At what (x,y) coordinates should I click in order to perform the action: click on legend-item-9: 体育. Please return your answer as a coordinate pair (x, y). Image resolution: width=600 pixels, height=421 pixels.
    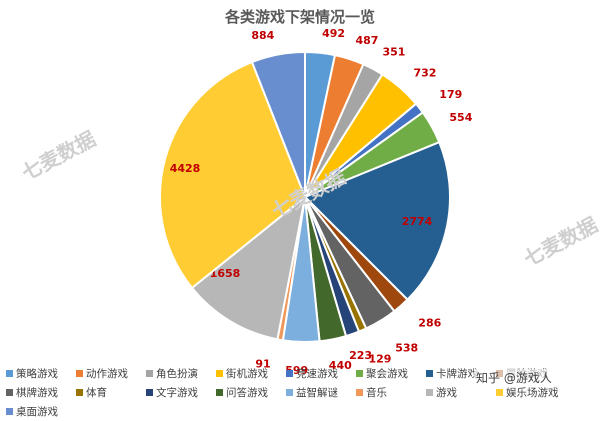
    Looking at the image, I should click on (111, 392).